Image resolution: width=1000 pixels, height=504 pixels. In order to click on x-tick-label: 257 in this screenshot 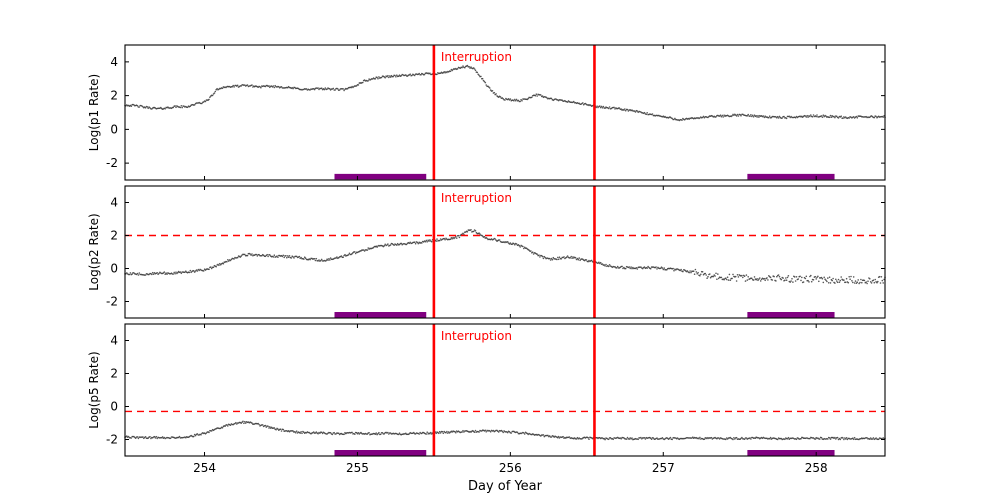, I will do `click(663, 468)`.